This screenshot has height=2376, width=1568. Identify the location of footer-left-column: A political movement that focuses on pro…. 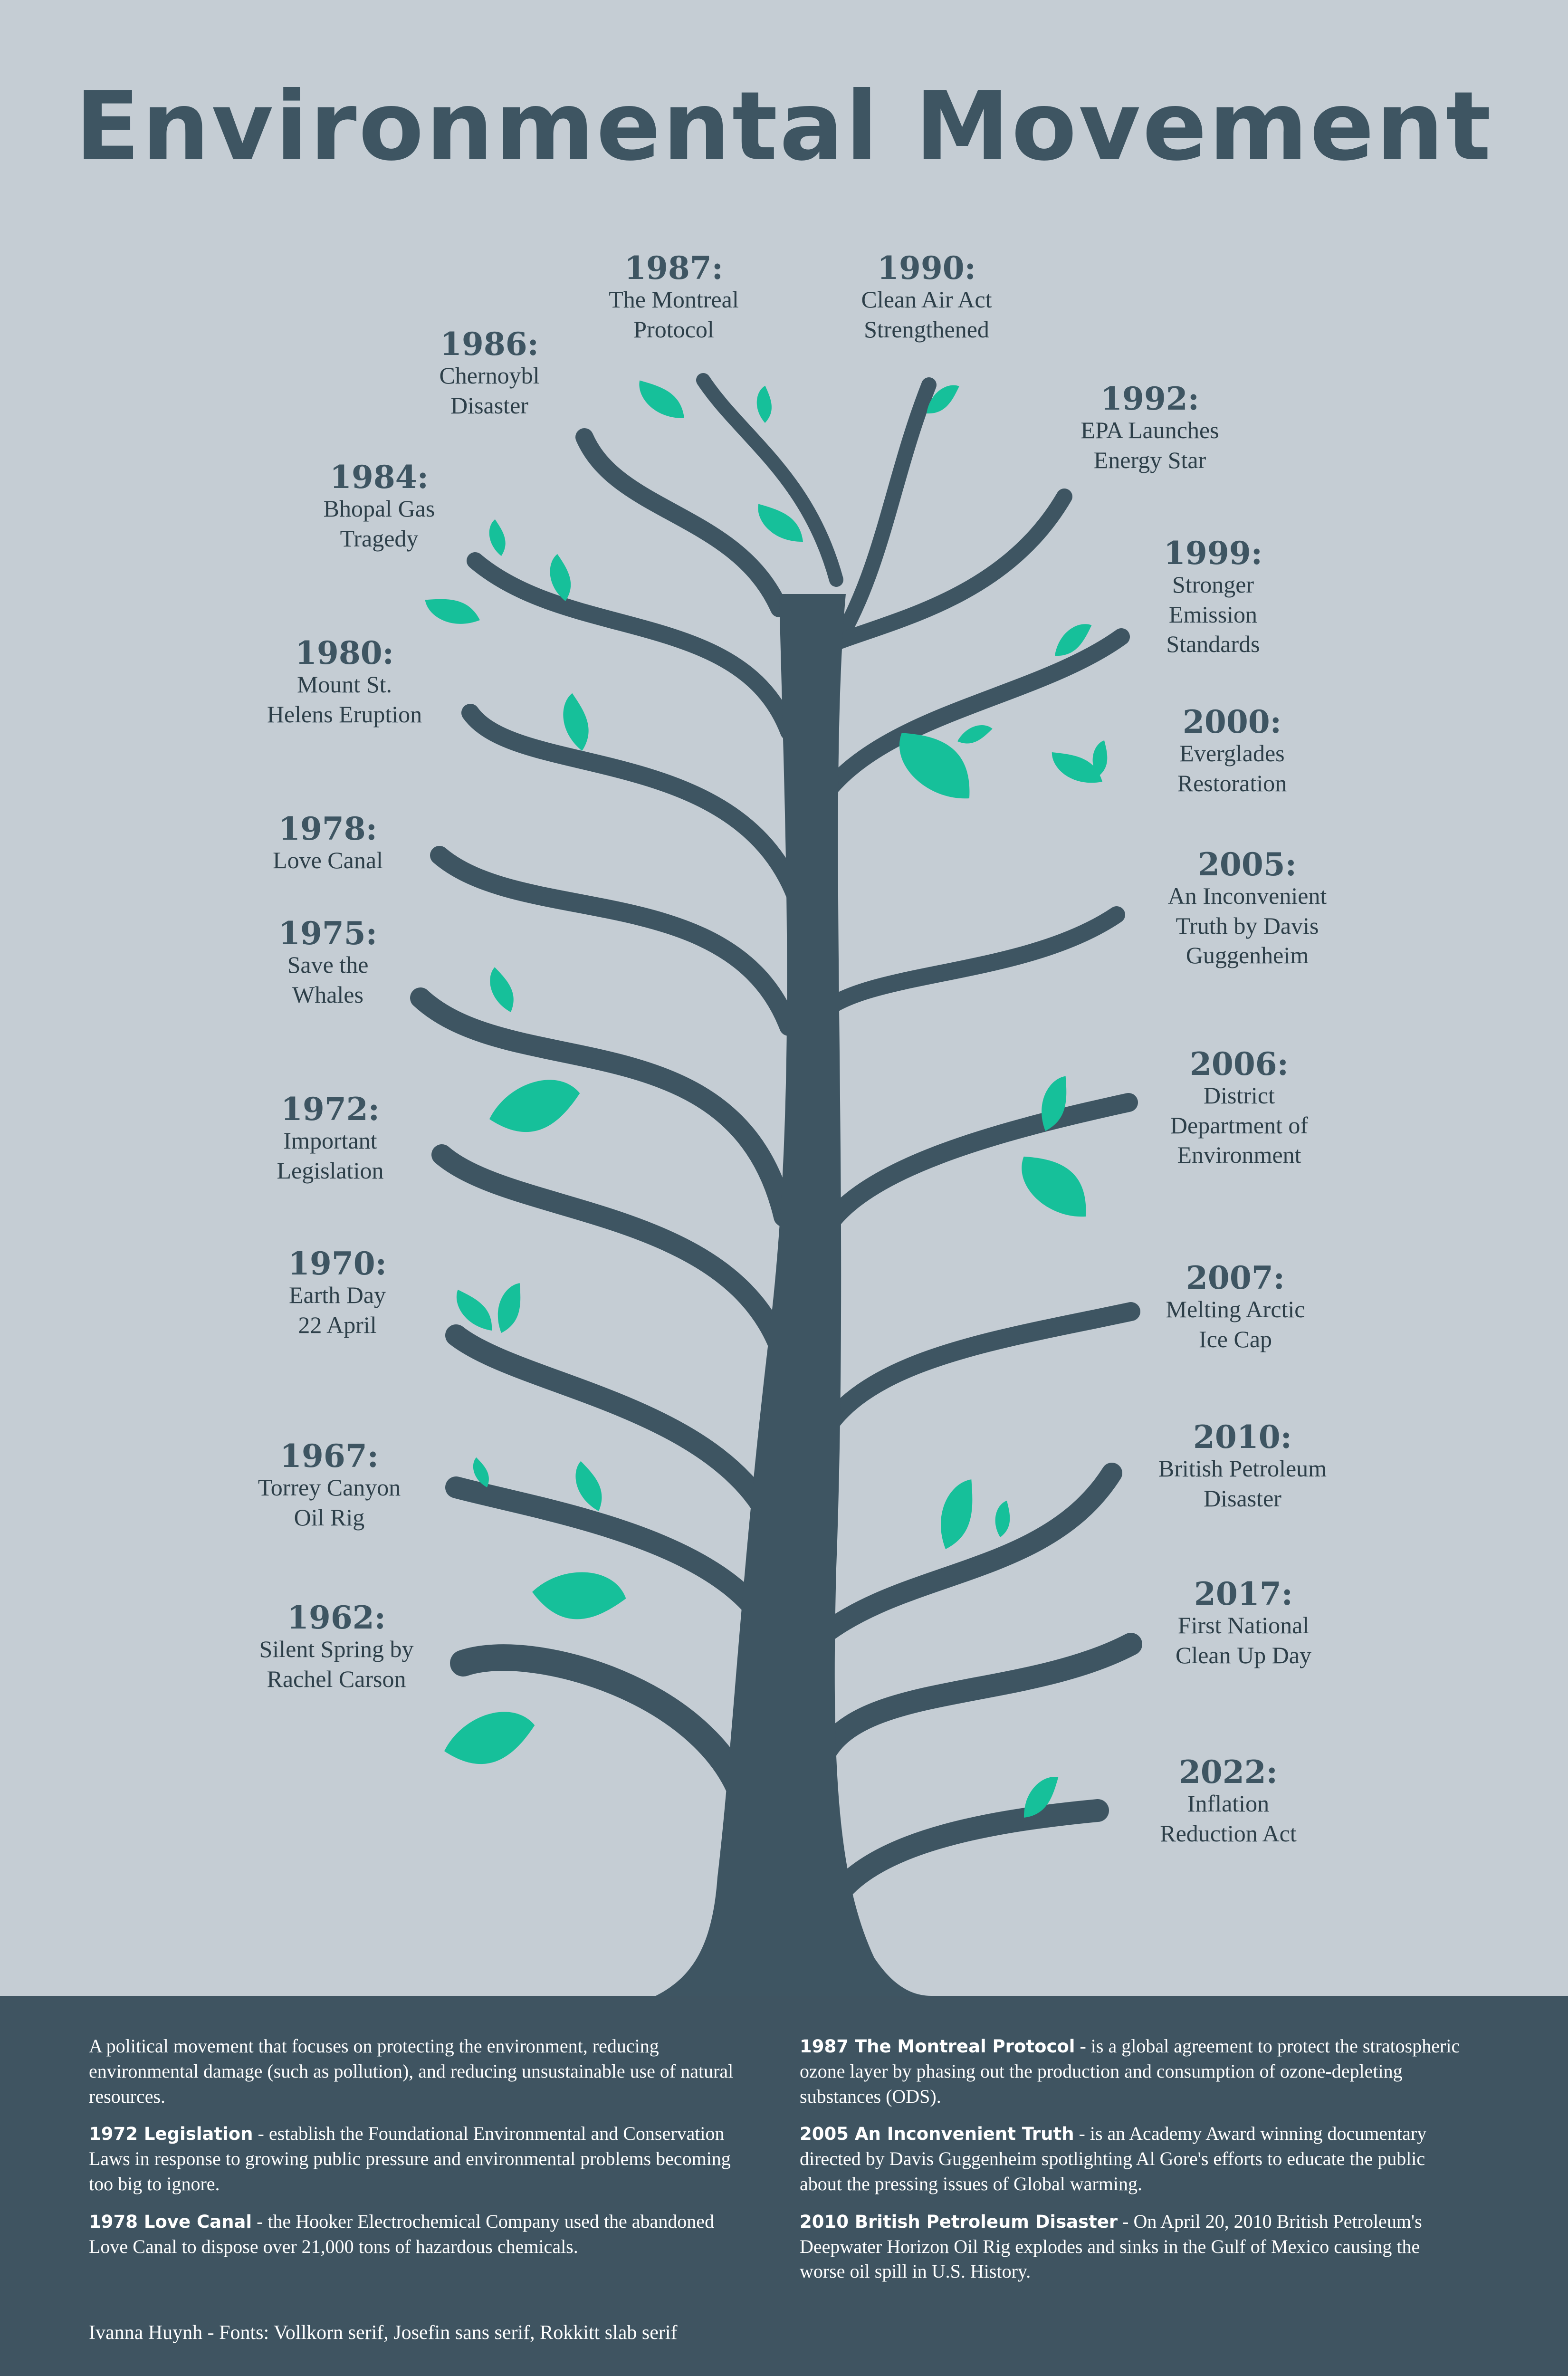
(419, 2152).